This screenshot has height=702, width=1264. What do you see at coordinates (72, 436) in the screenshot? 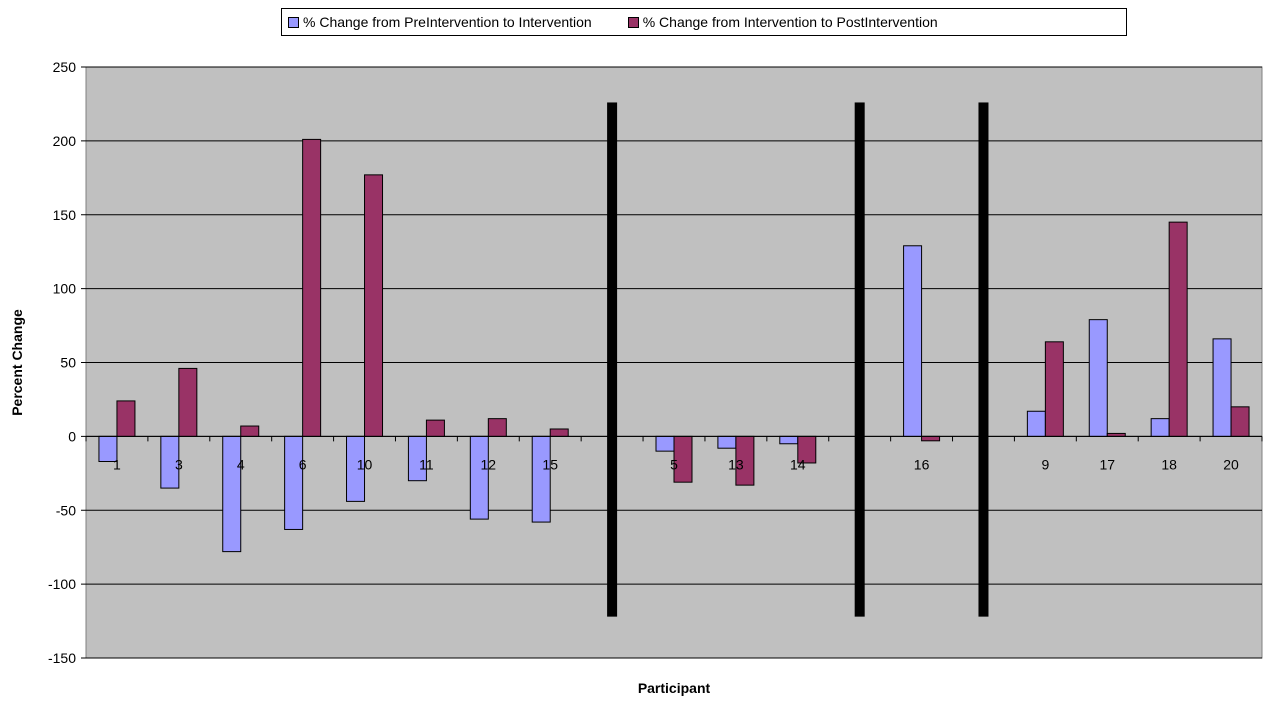
I see `y-tick-label: 0` at bounding box center [72, 436].